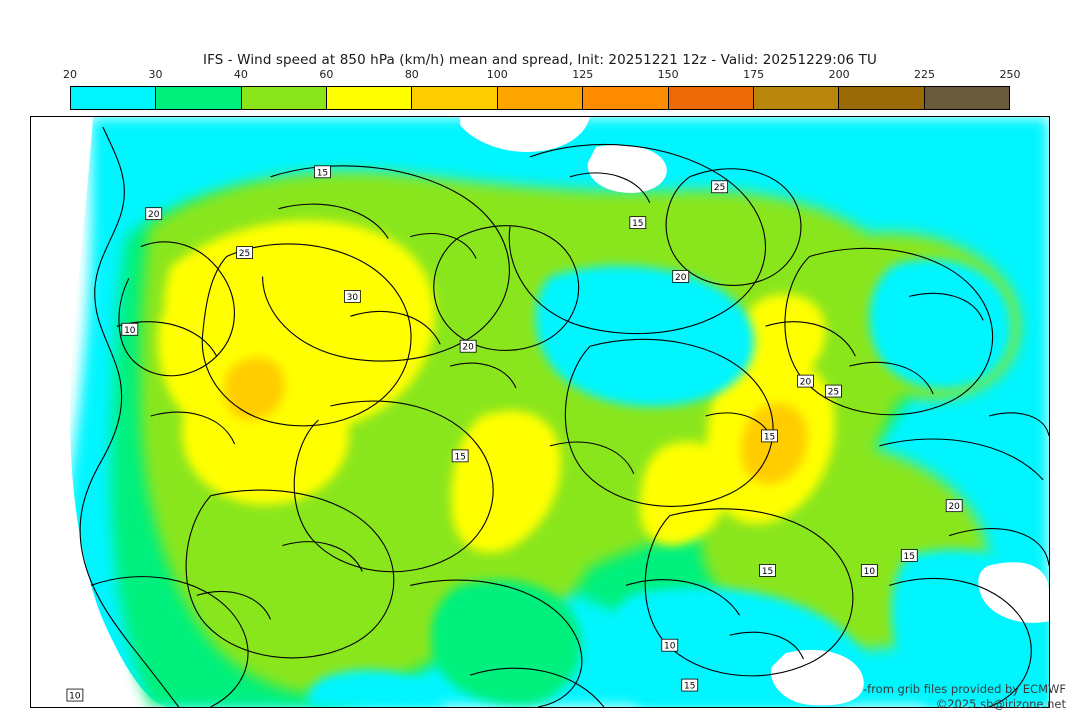  I want to click on colorbar-tick-225: 225, so click(925, 74).